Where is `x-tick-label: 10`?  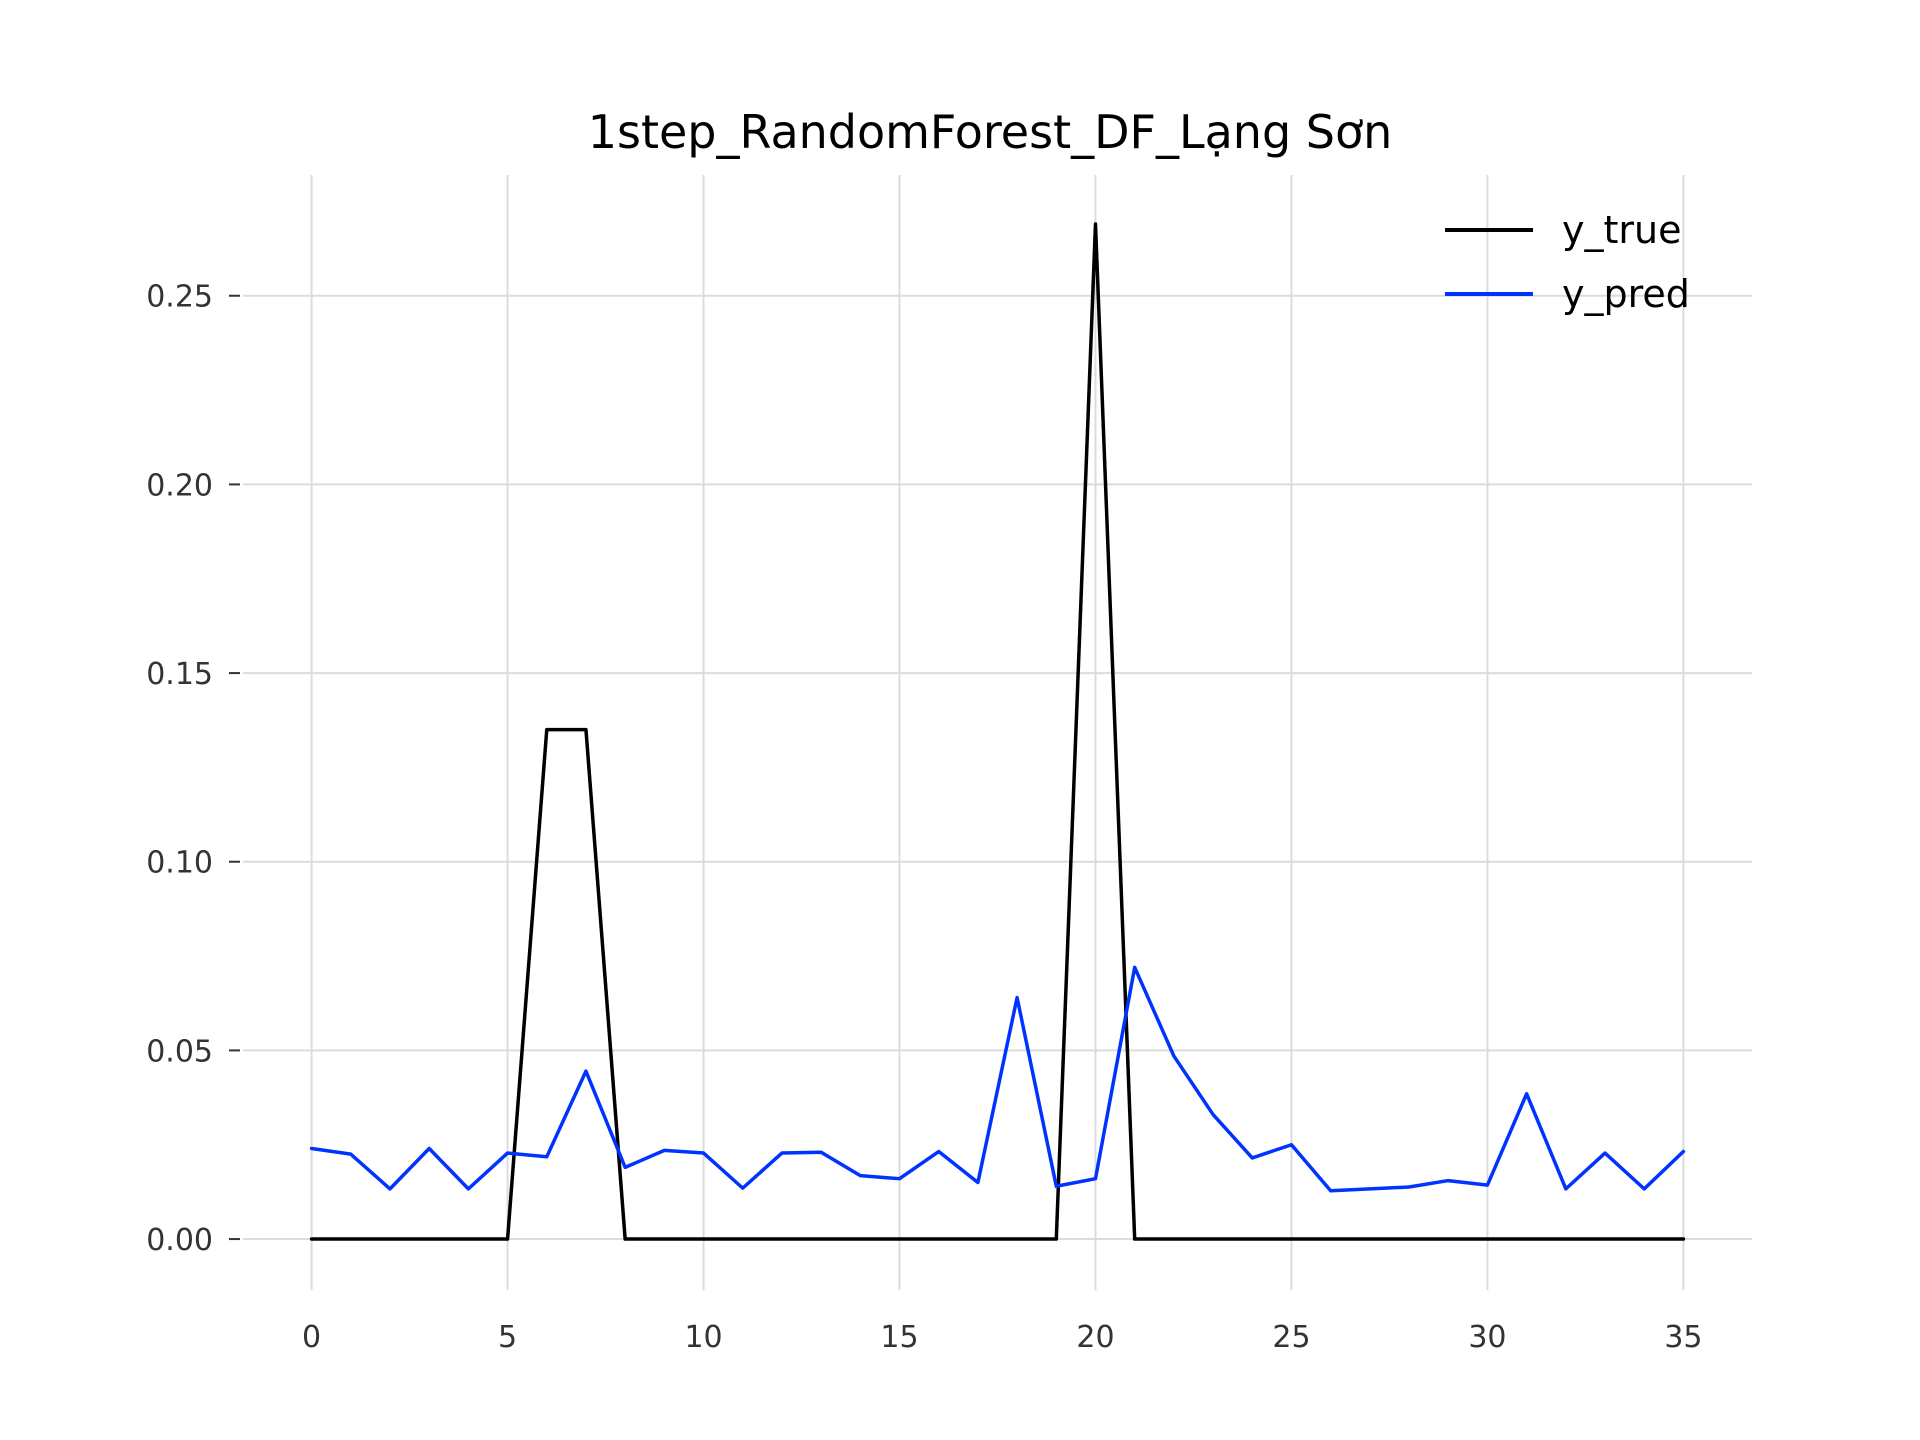
x-tick-label: 10 is located at coordinates (703, 1337).